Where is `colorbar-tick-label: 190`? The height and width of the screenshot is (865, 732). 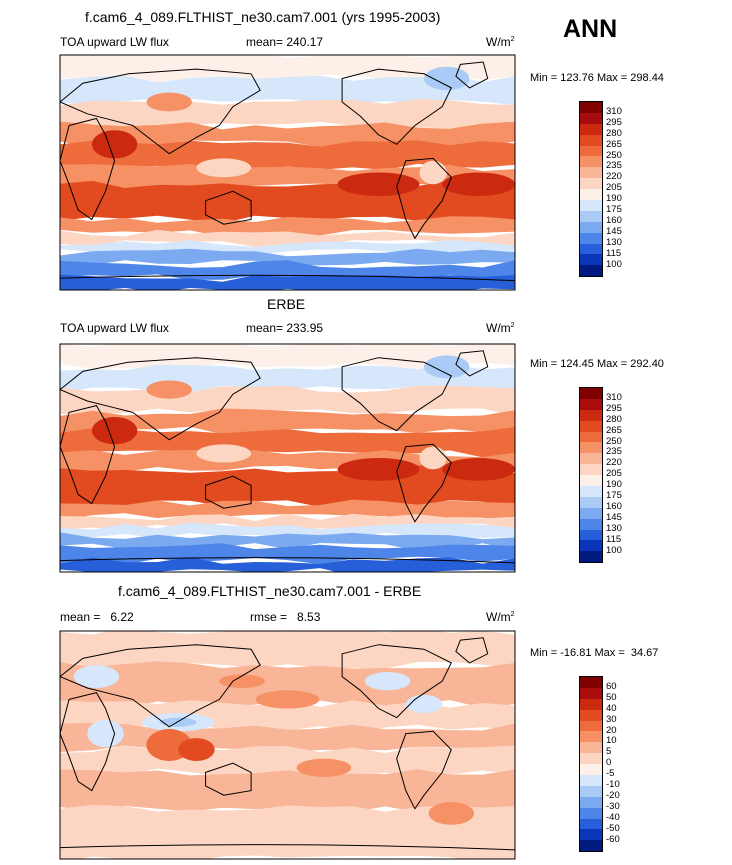 colorbar-tick-label: 190 is located at coordinates (614, 199).